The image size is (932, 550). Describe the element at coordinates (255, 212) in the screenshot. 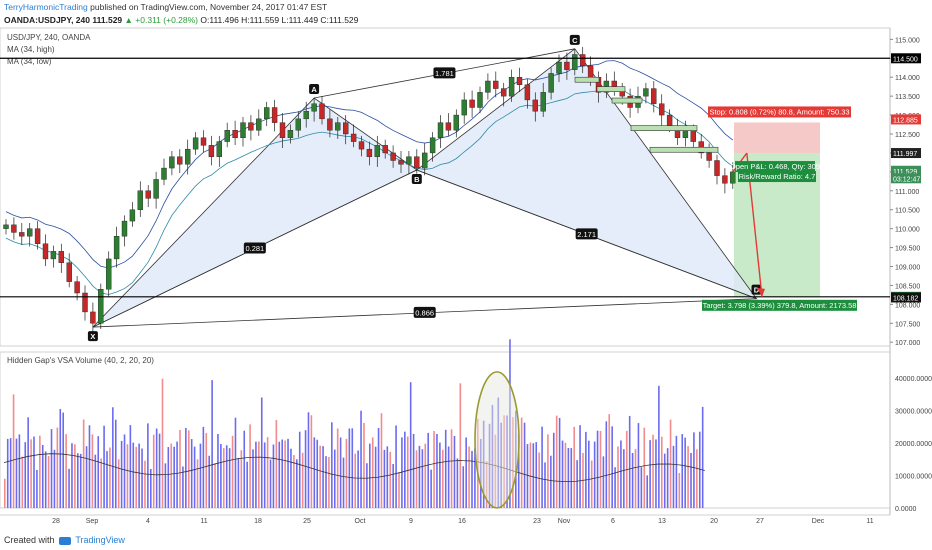

I see `pattern-xab` at that location.